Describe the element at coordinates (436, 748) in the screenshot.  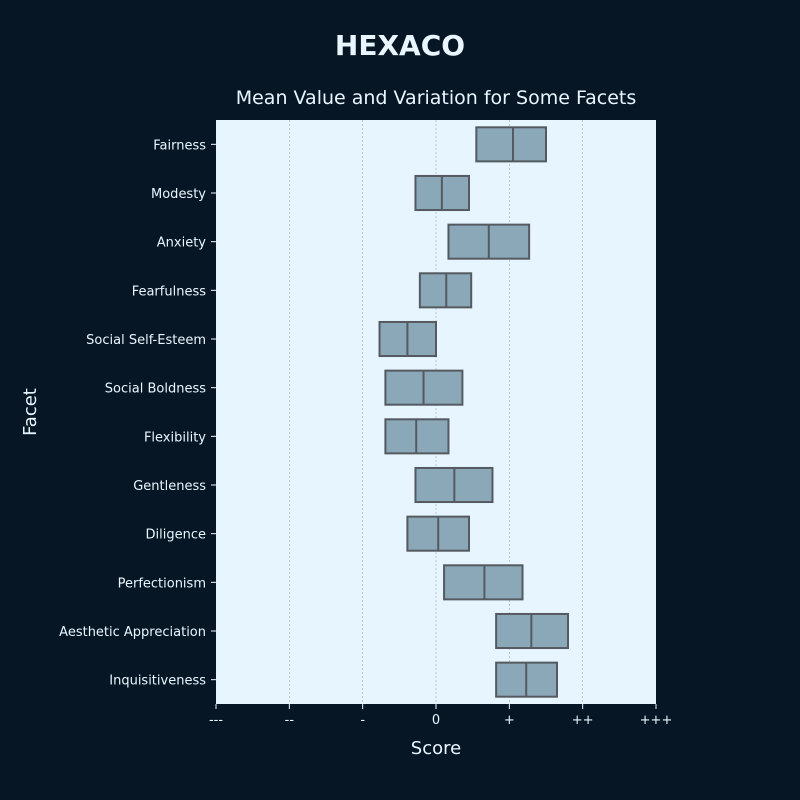
I see `x-axis-label: Score` at that location.